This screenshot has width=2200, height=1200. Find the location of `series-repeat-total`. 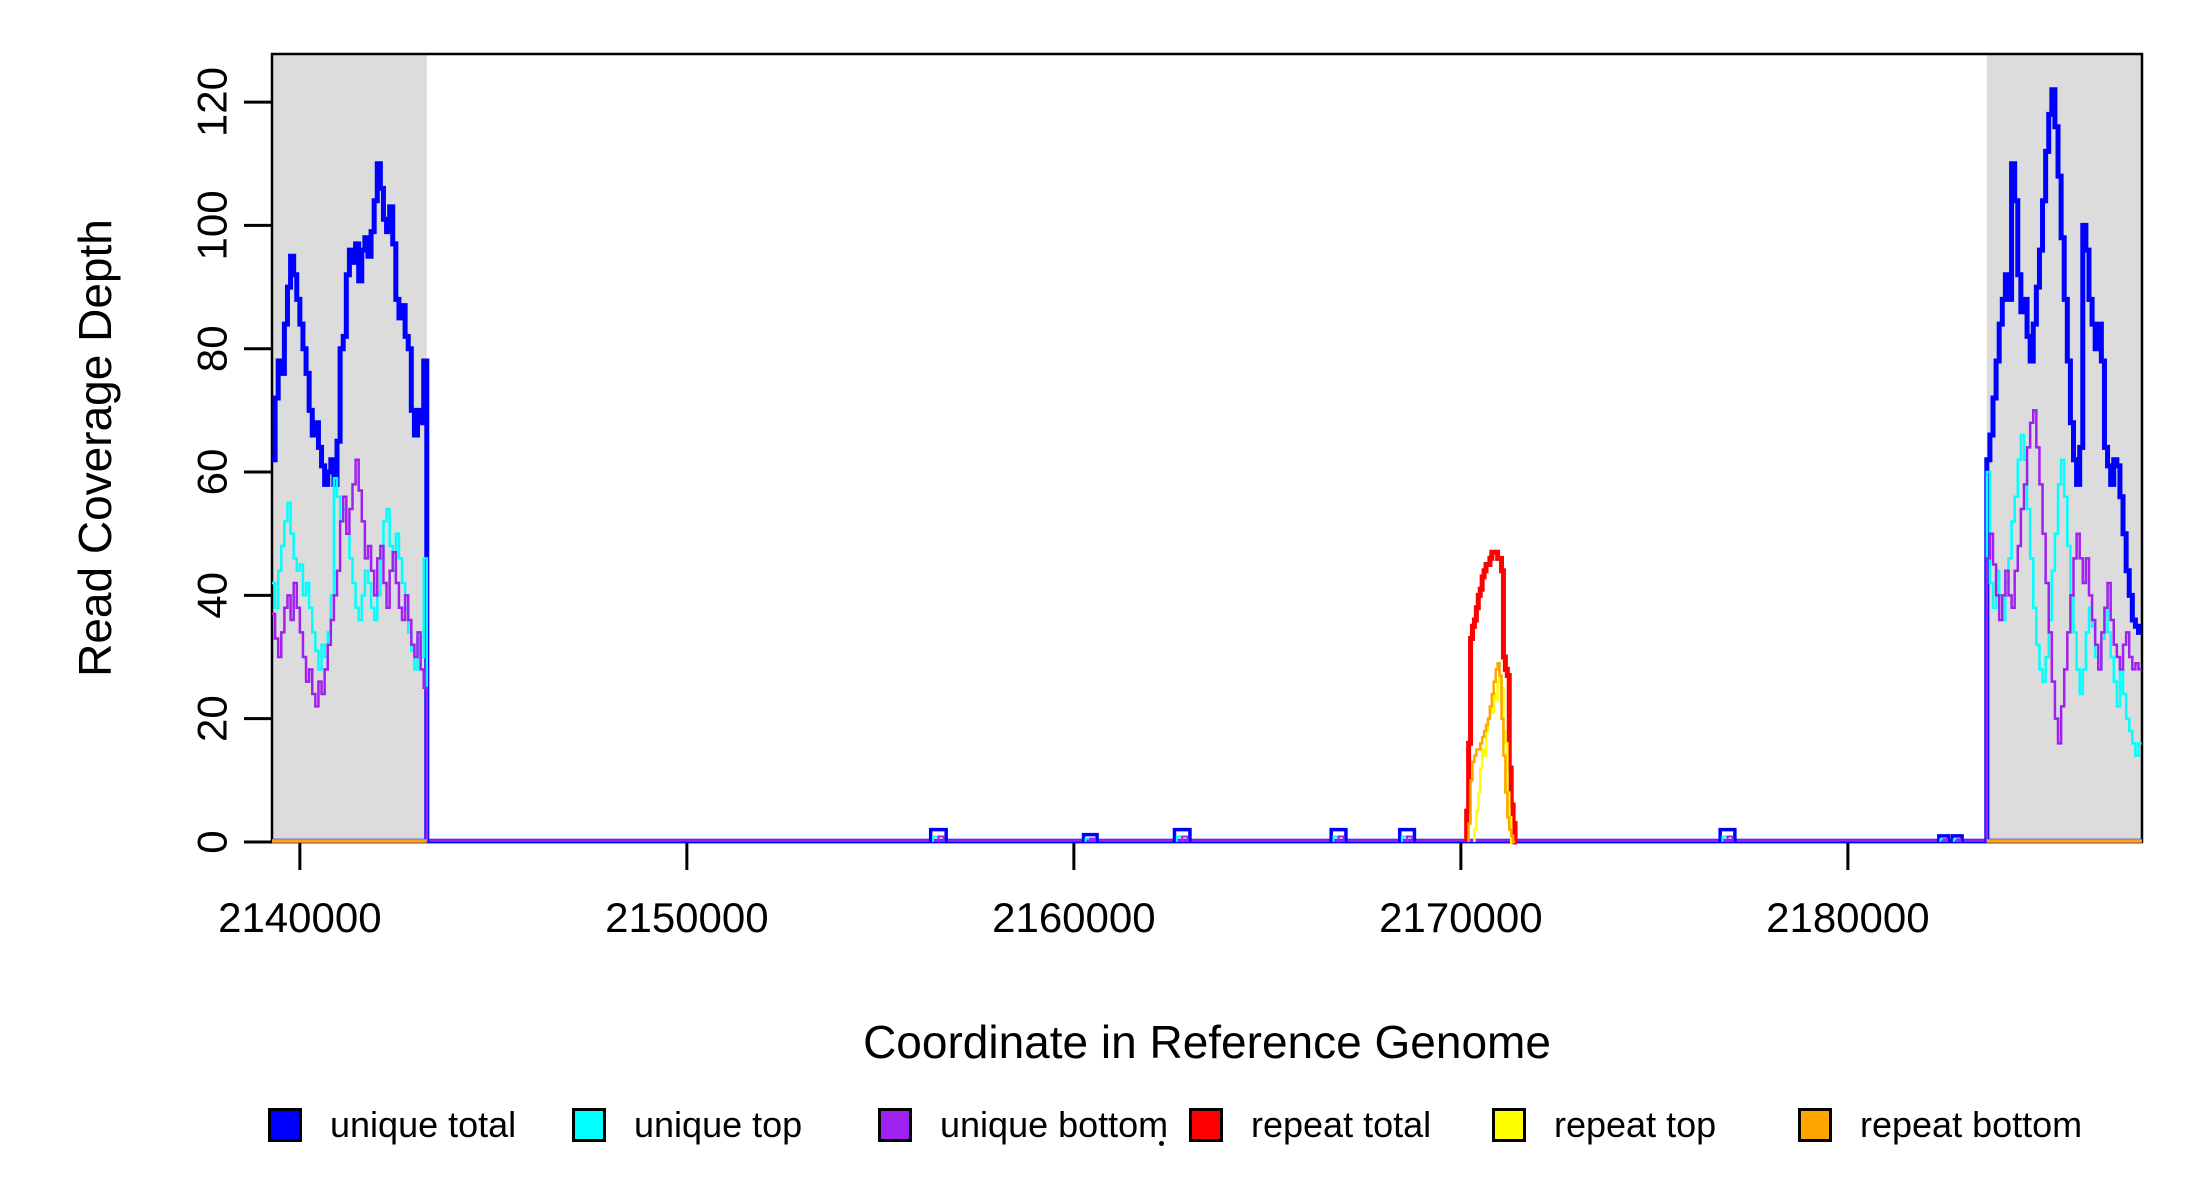

series-repeat-total is located at coordinates (1491, 697).